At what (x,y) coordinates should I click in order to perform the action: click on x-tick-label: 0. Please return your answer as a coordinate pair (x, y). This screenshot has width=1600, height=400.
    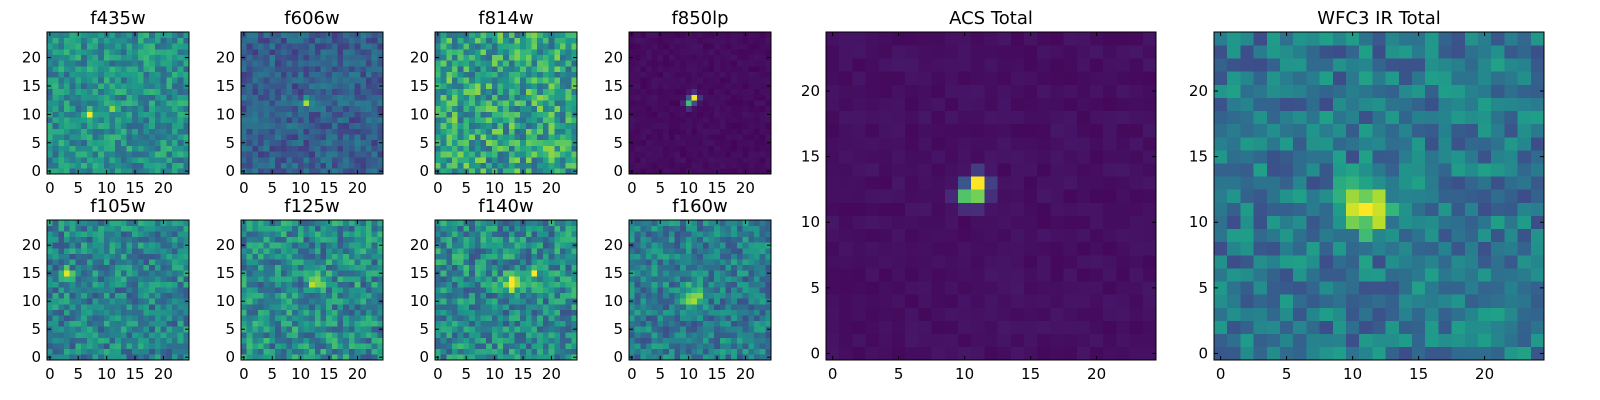
    Looking at the image, I should click on (50, 374).